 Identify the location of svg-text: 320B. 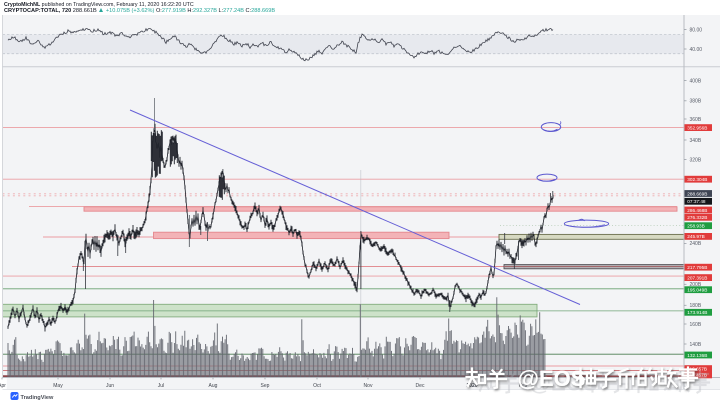
(696, 160).